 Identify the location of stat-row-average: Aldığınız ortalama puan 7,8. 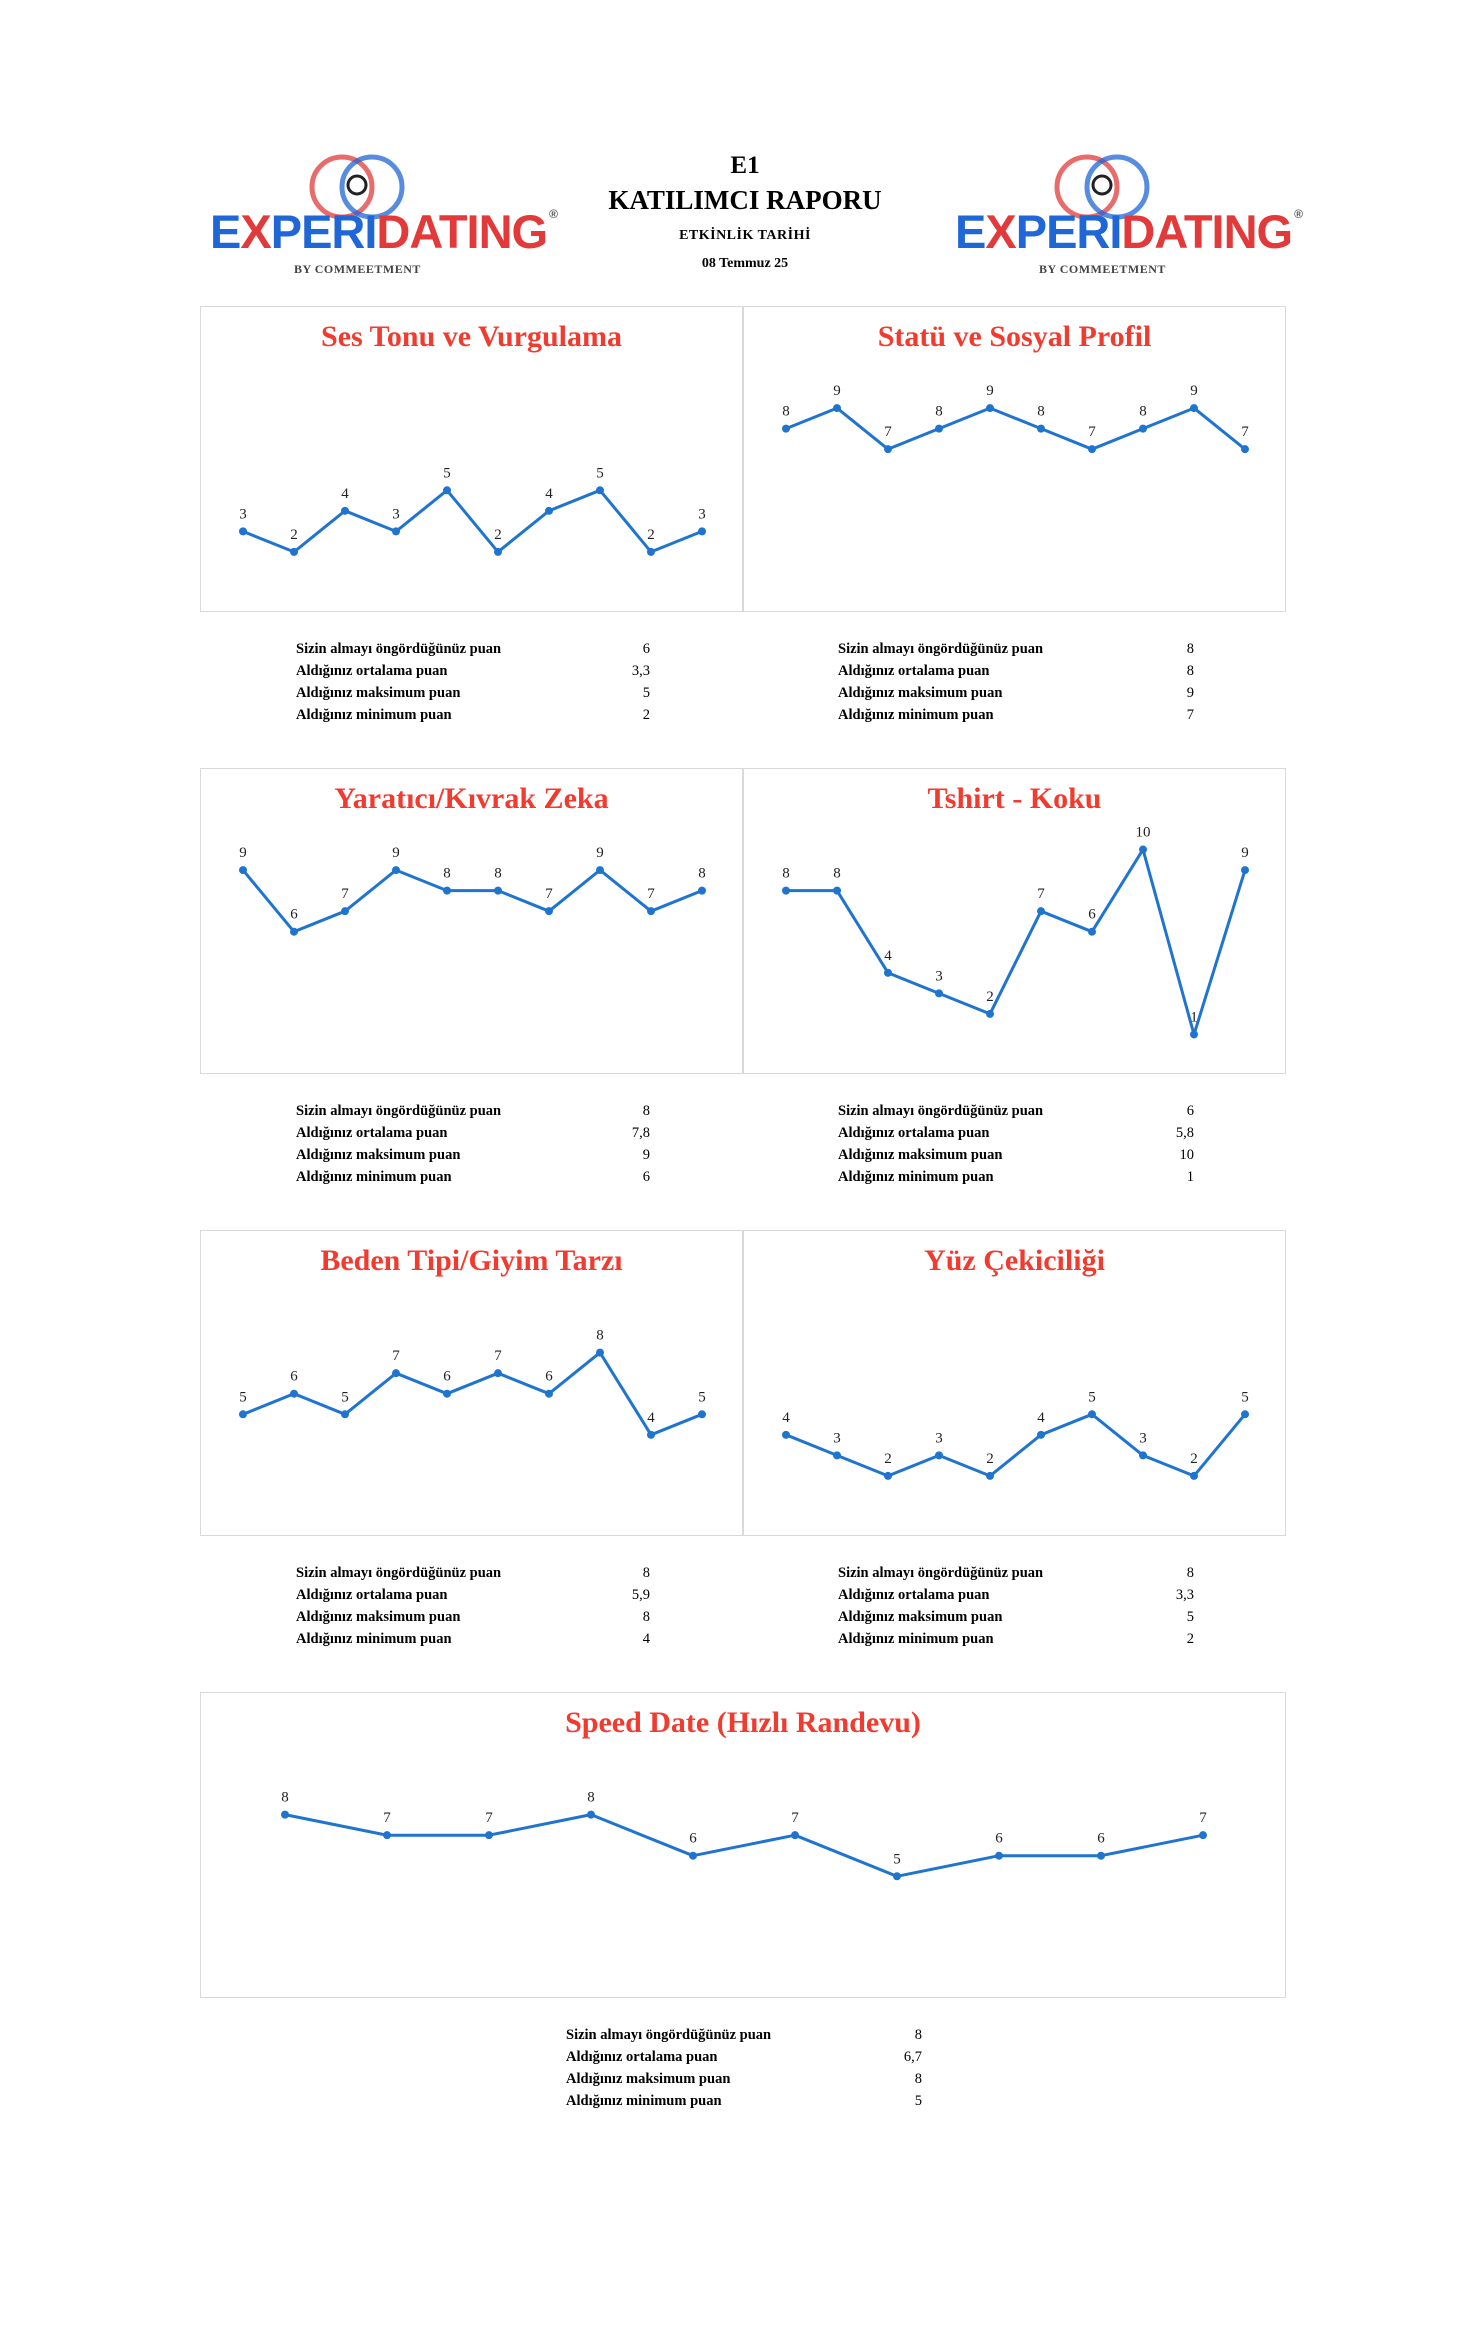
(473, 1133).